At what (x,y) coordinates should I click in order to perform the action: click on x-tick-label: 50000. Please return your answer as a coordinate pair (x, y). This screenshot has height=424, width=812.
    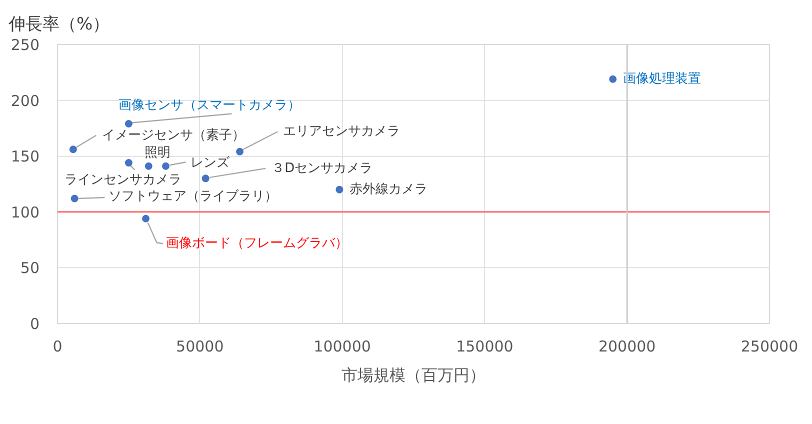
    Looking at the image, I should click on (200, 347).